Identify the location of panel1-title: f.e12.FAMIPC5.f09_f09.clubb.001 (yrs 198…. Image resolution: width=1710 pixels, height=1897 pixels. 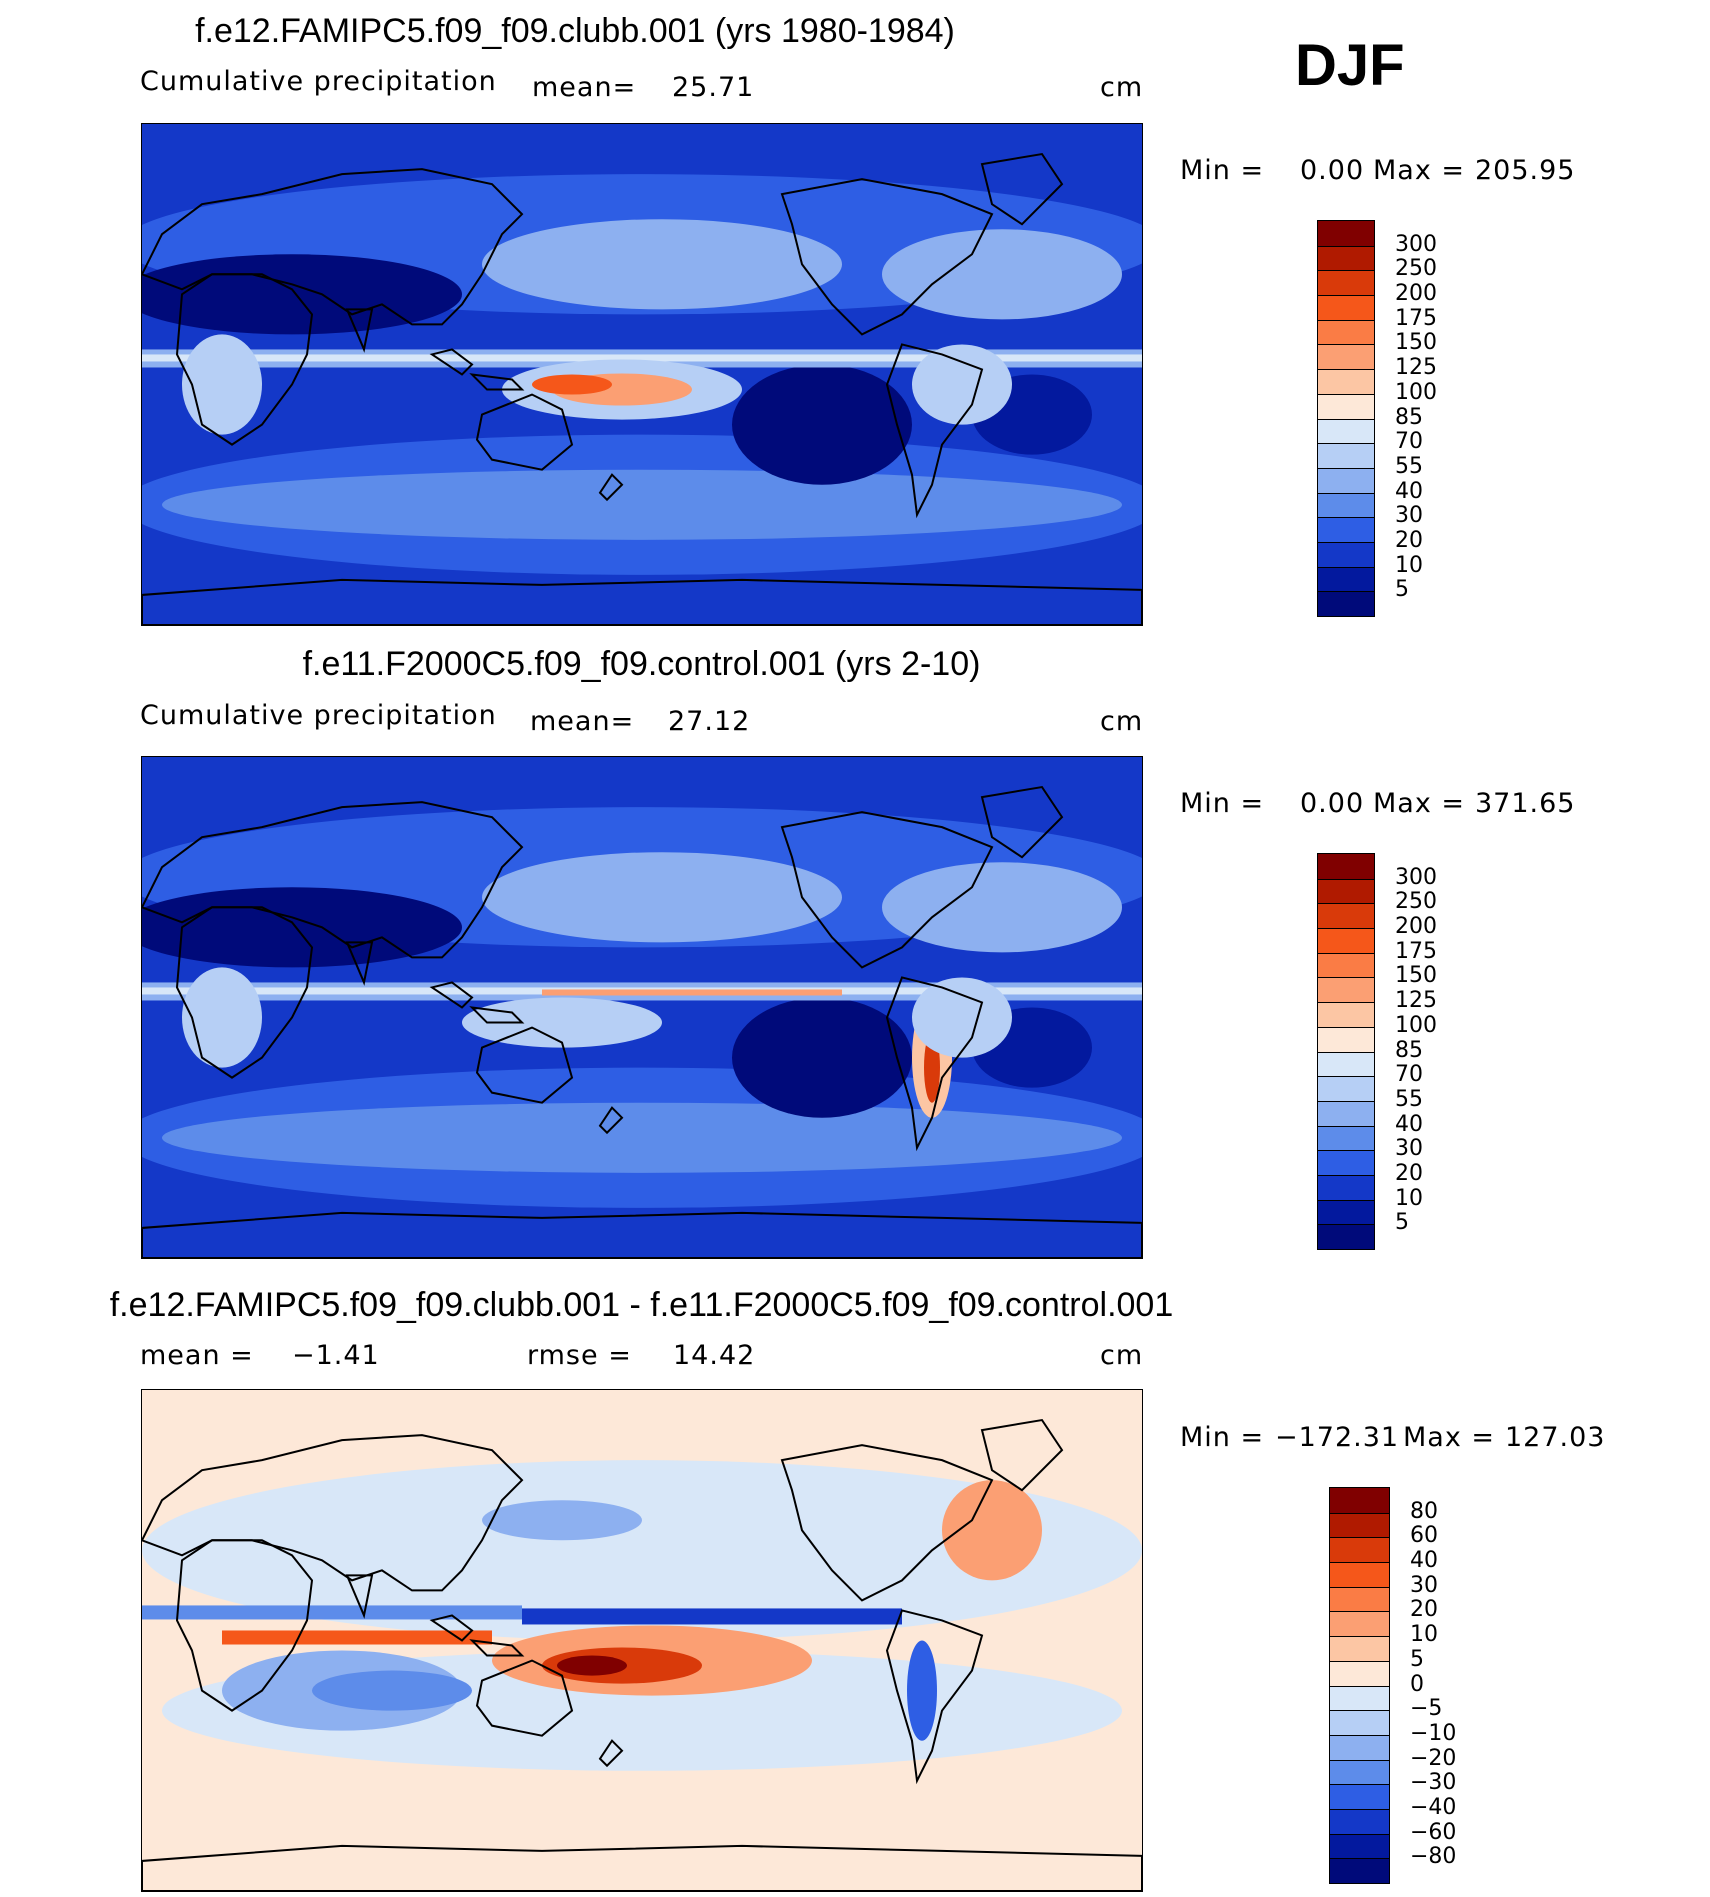
(575, 31).